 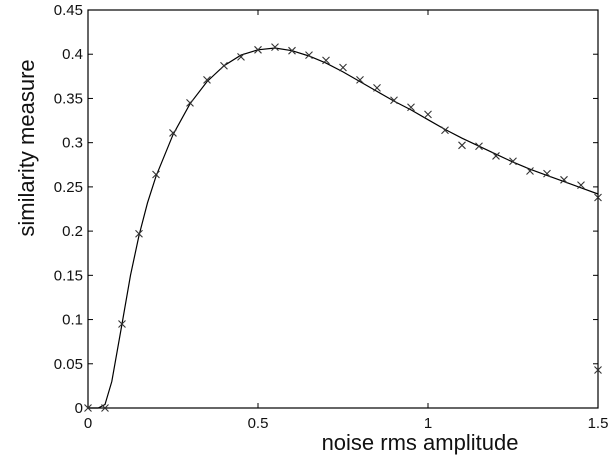 I want to click on y-tick-label: 0.35, so click(x=68, y=98).